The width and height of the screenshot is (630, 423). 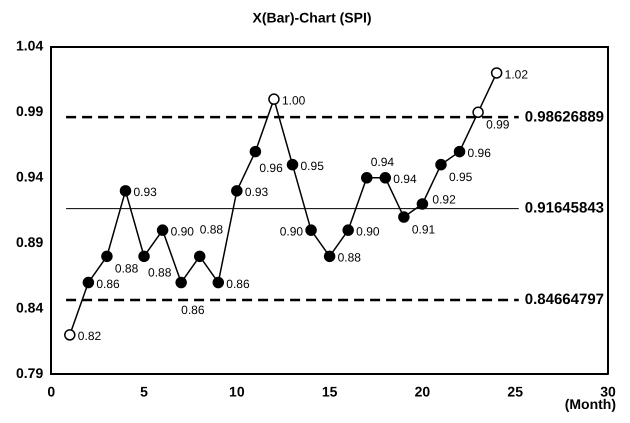 I want to click on chart-title: X(Bar)-Chart (SPI), so click(x=312, y=17).